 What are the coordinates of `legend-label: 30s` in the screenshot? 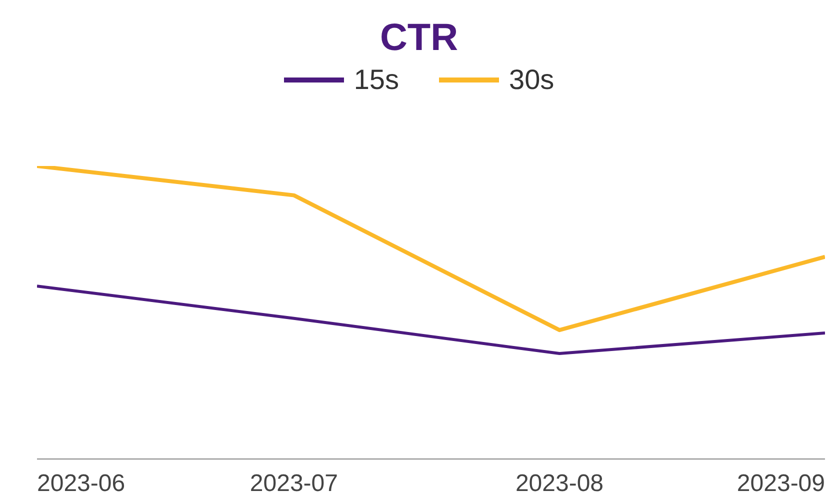 It's located at (531, 80).